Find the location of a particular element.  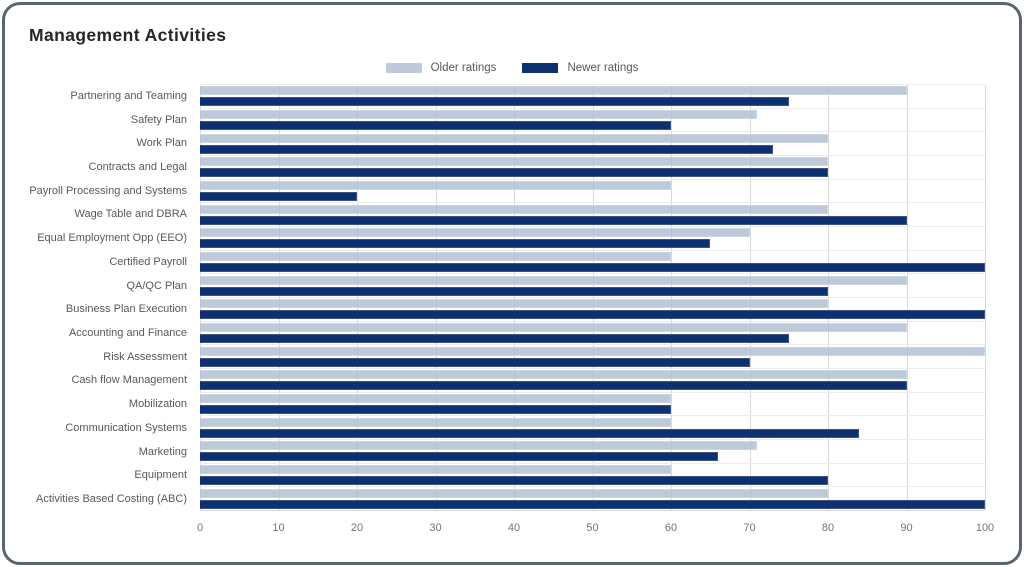

x-tick-label: 60 is located at coordinates (671, 528).